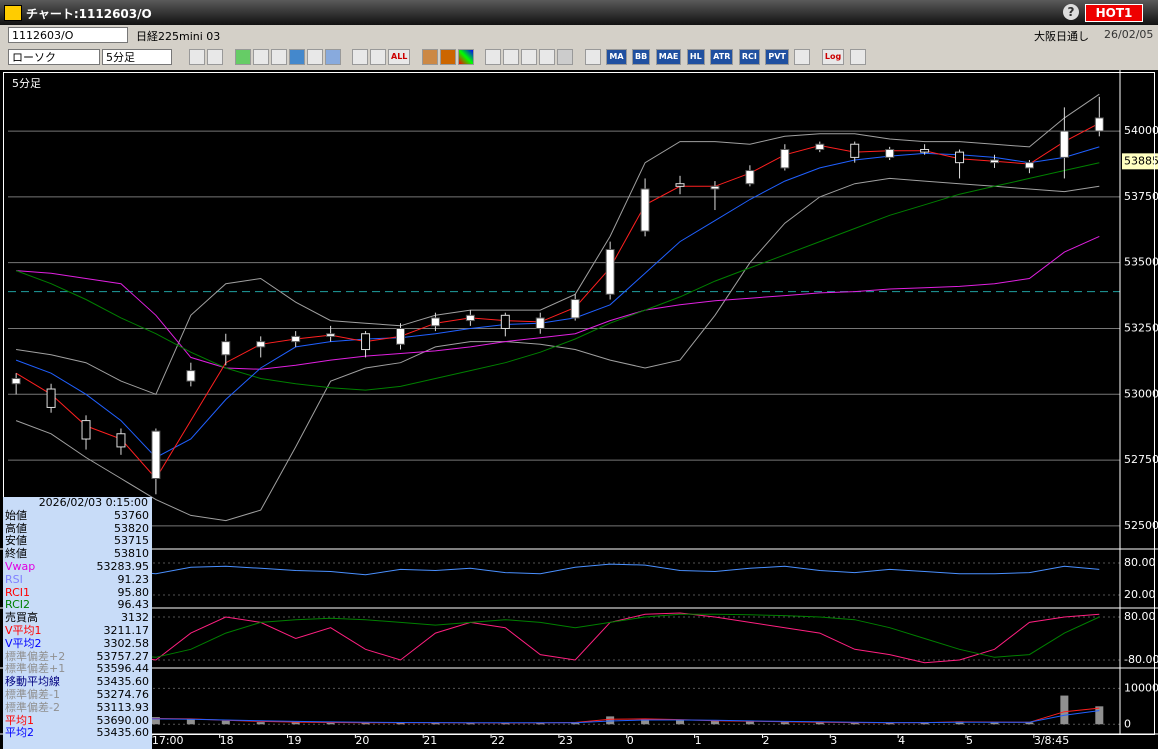  Describe the element at coordinates (777, 57) in the screenshot. I see `tool-pvt: PVT` at that location.